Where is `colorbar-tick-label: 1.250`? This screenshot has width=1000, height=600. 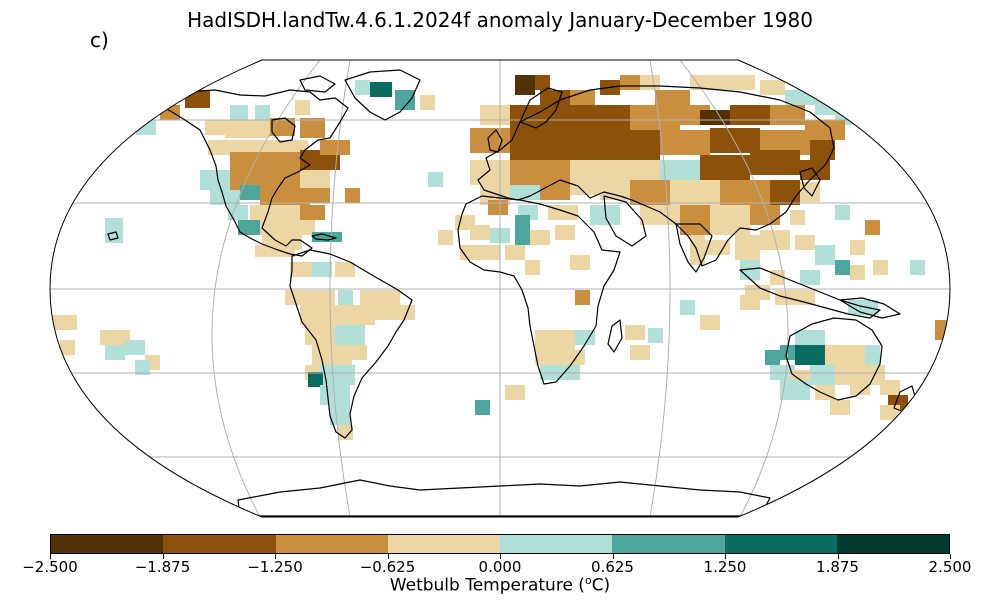 colorbar-tick-label: 1.250 is located at coordinates (725, 567).